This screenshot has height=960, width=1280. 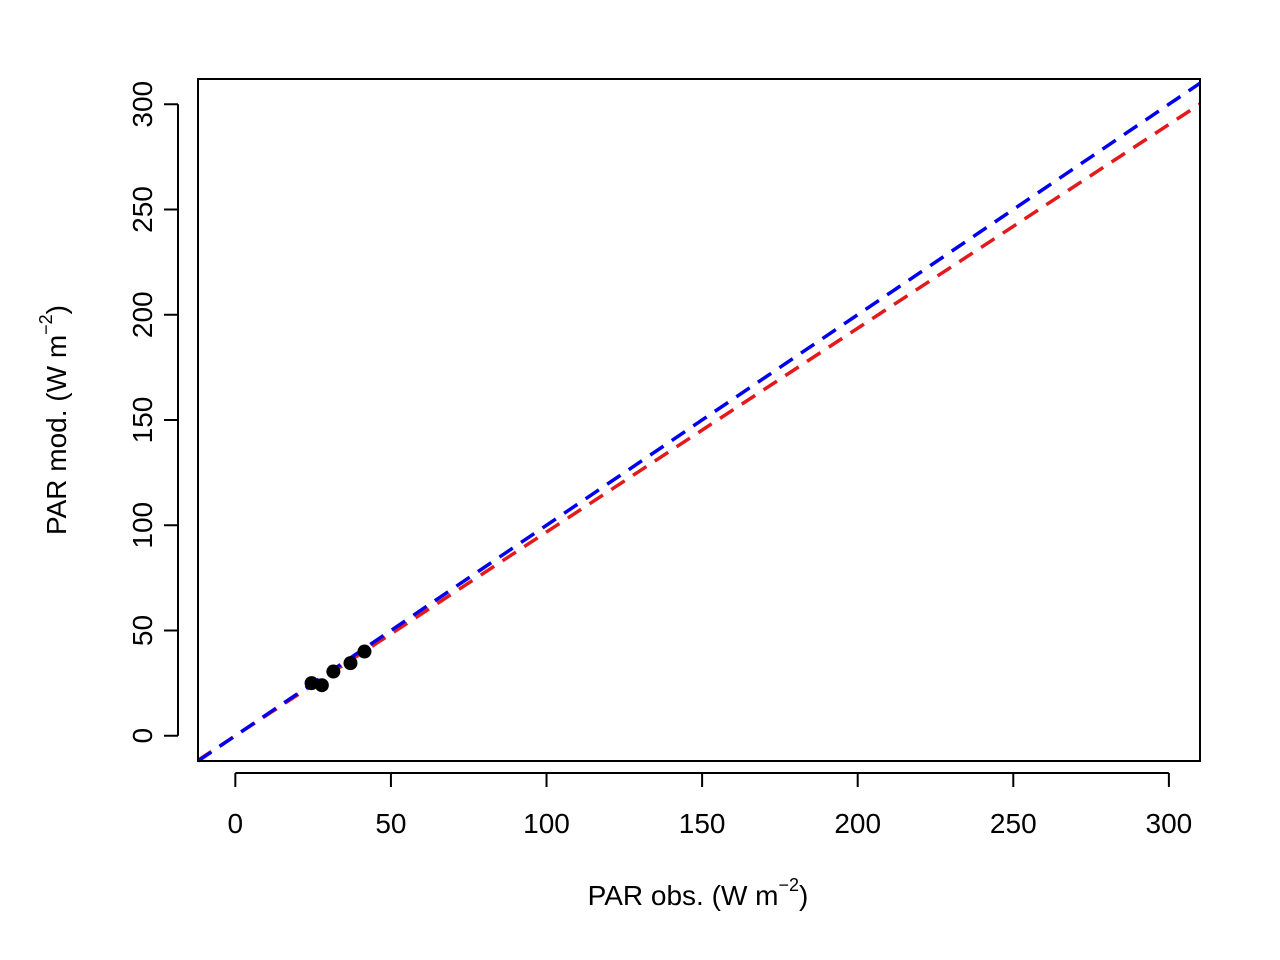 I want to click on x-axis-label: PAR obs. (W m−2), so click(x=698, y=893).